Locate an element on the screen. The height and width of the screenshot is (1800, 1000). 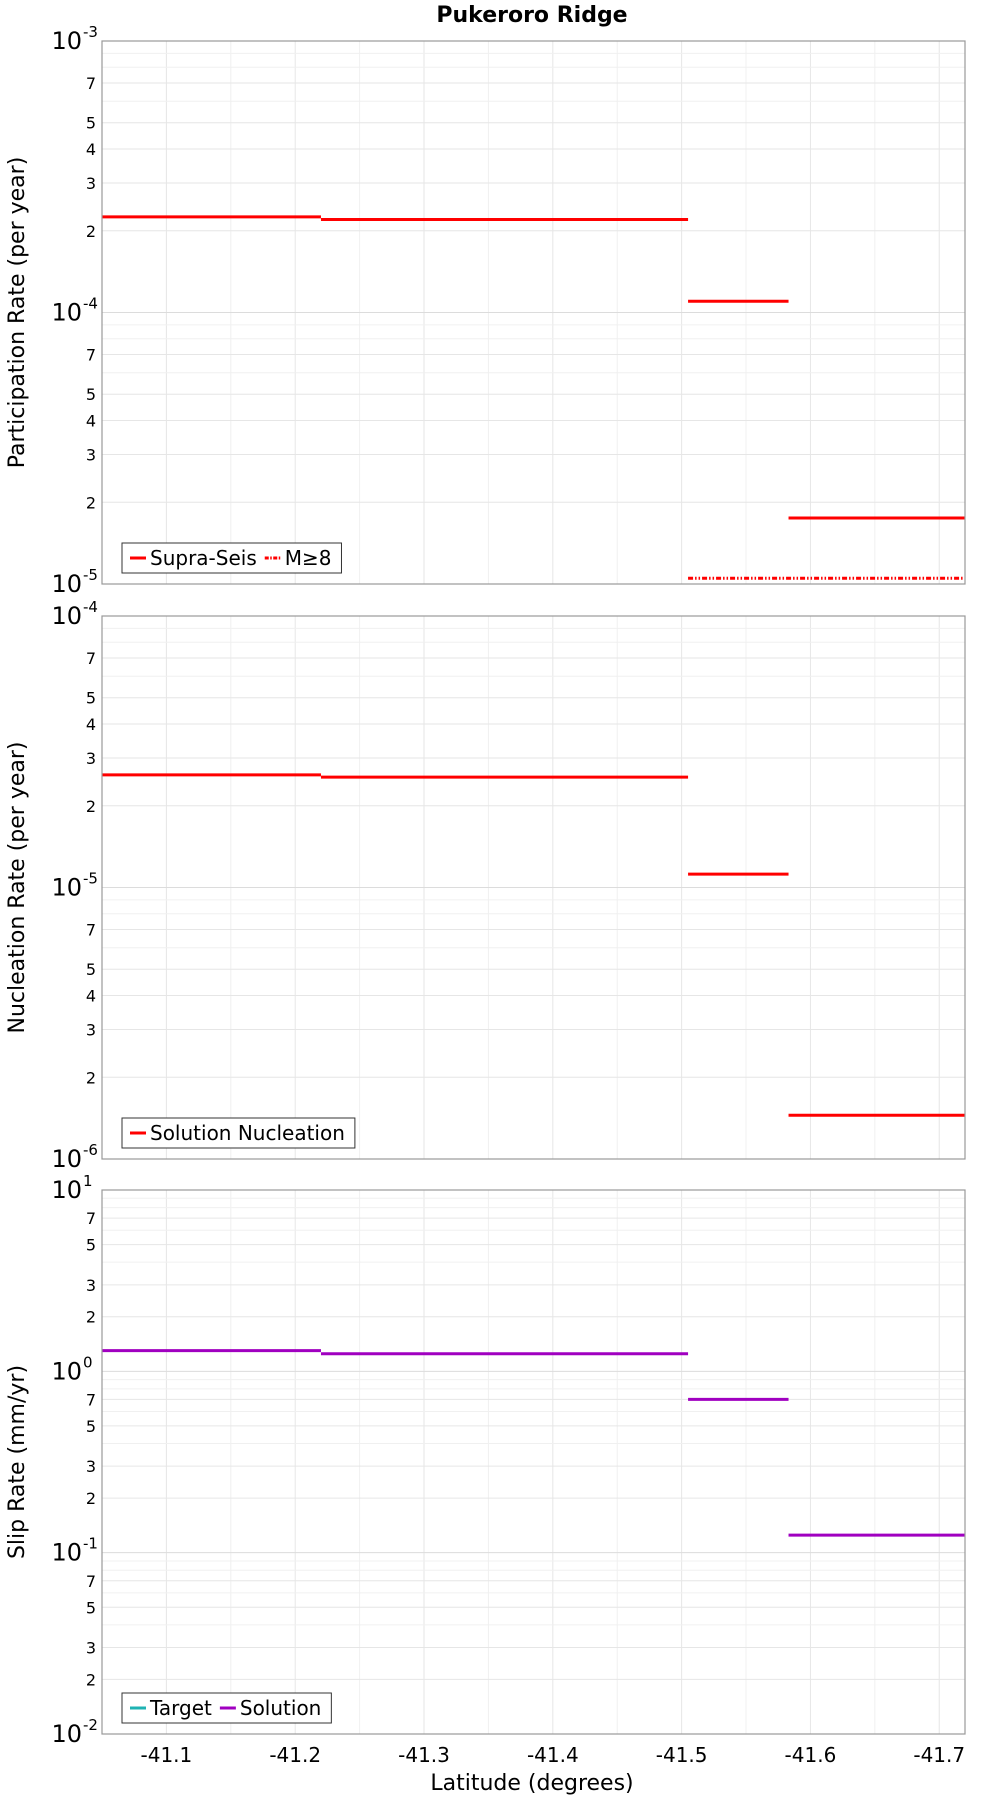
x-tick-label: -41.7 is located at coordinates (939, 1755).